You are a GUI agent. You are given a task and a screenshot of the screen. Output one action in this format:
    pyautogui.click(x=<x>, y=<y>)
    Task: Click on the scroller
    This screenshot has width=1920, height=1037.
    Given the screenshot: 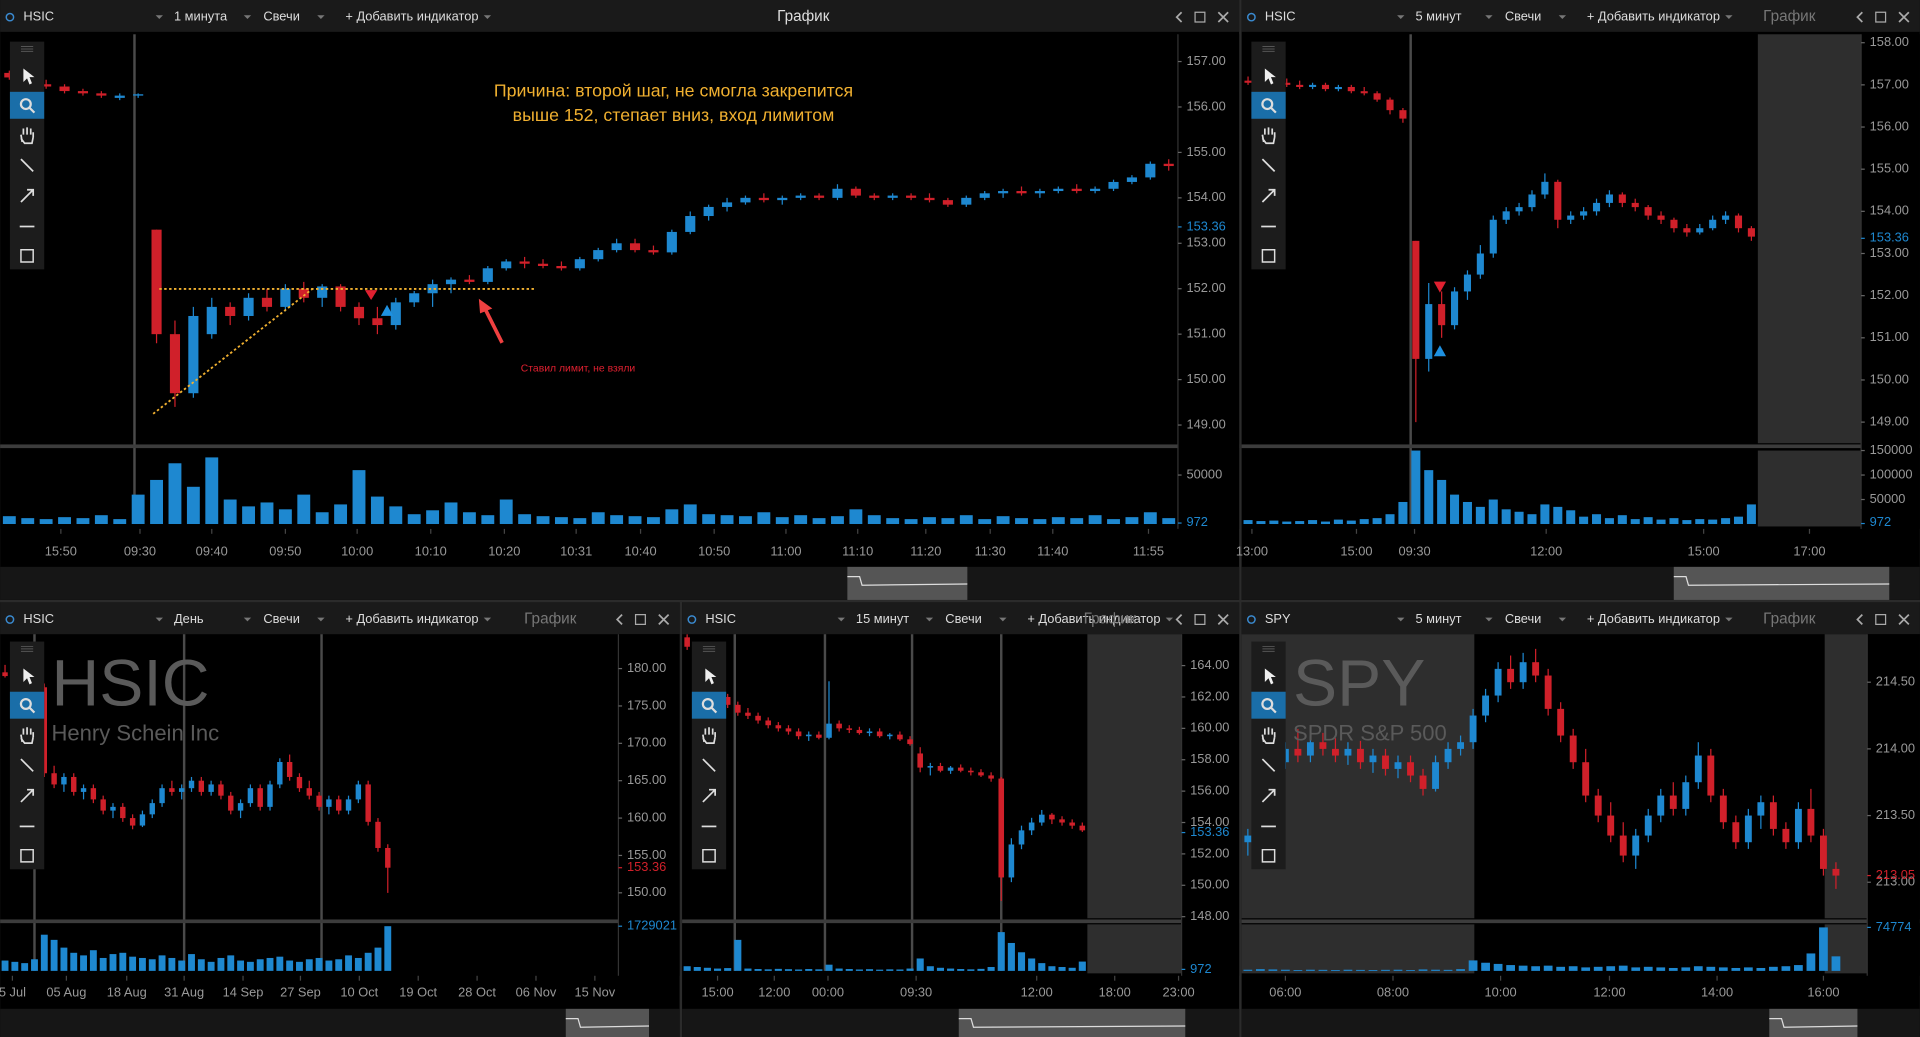 What is the action you would take?
    pyautogui.click(x=620, y=583)
    